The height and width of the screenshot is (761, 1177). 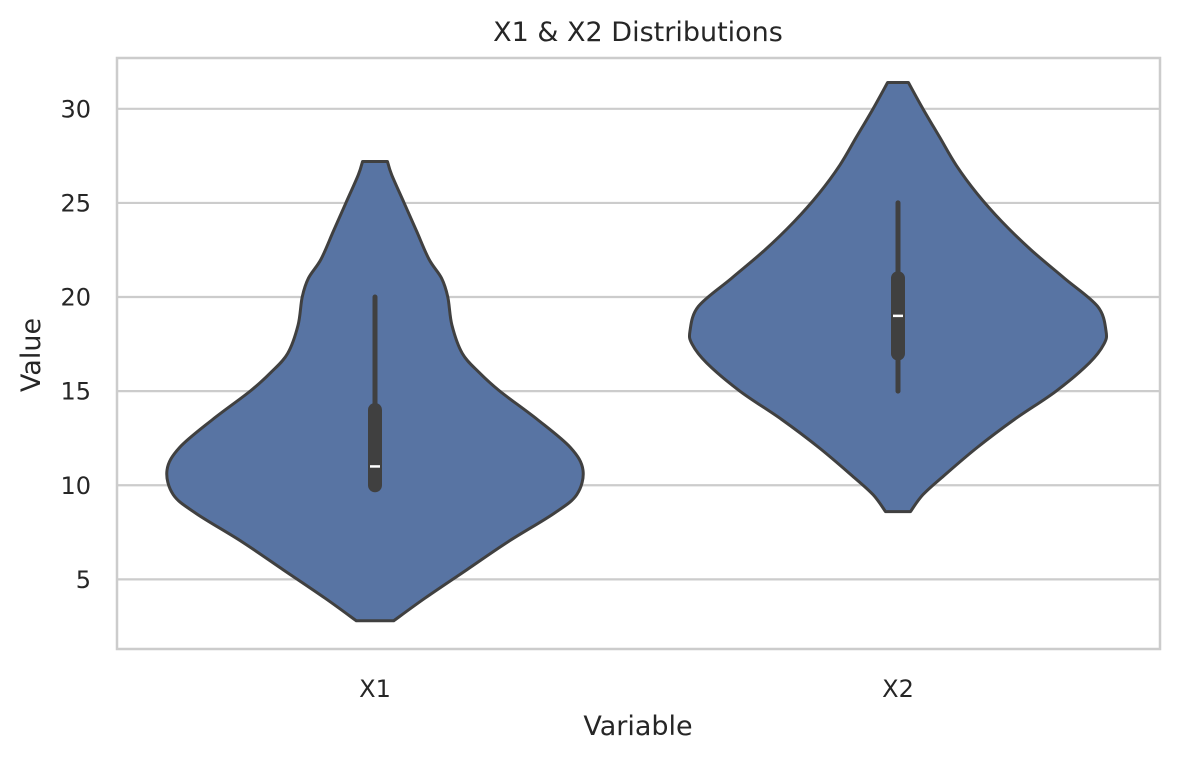 I want to click on y-tick-labels: 5 10 15 20 25 30, so click(x=75, y=344).